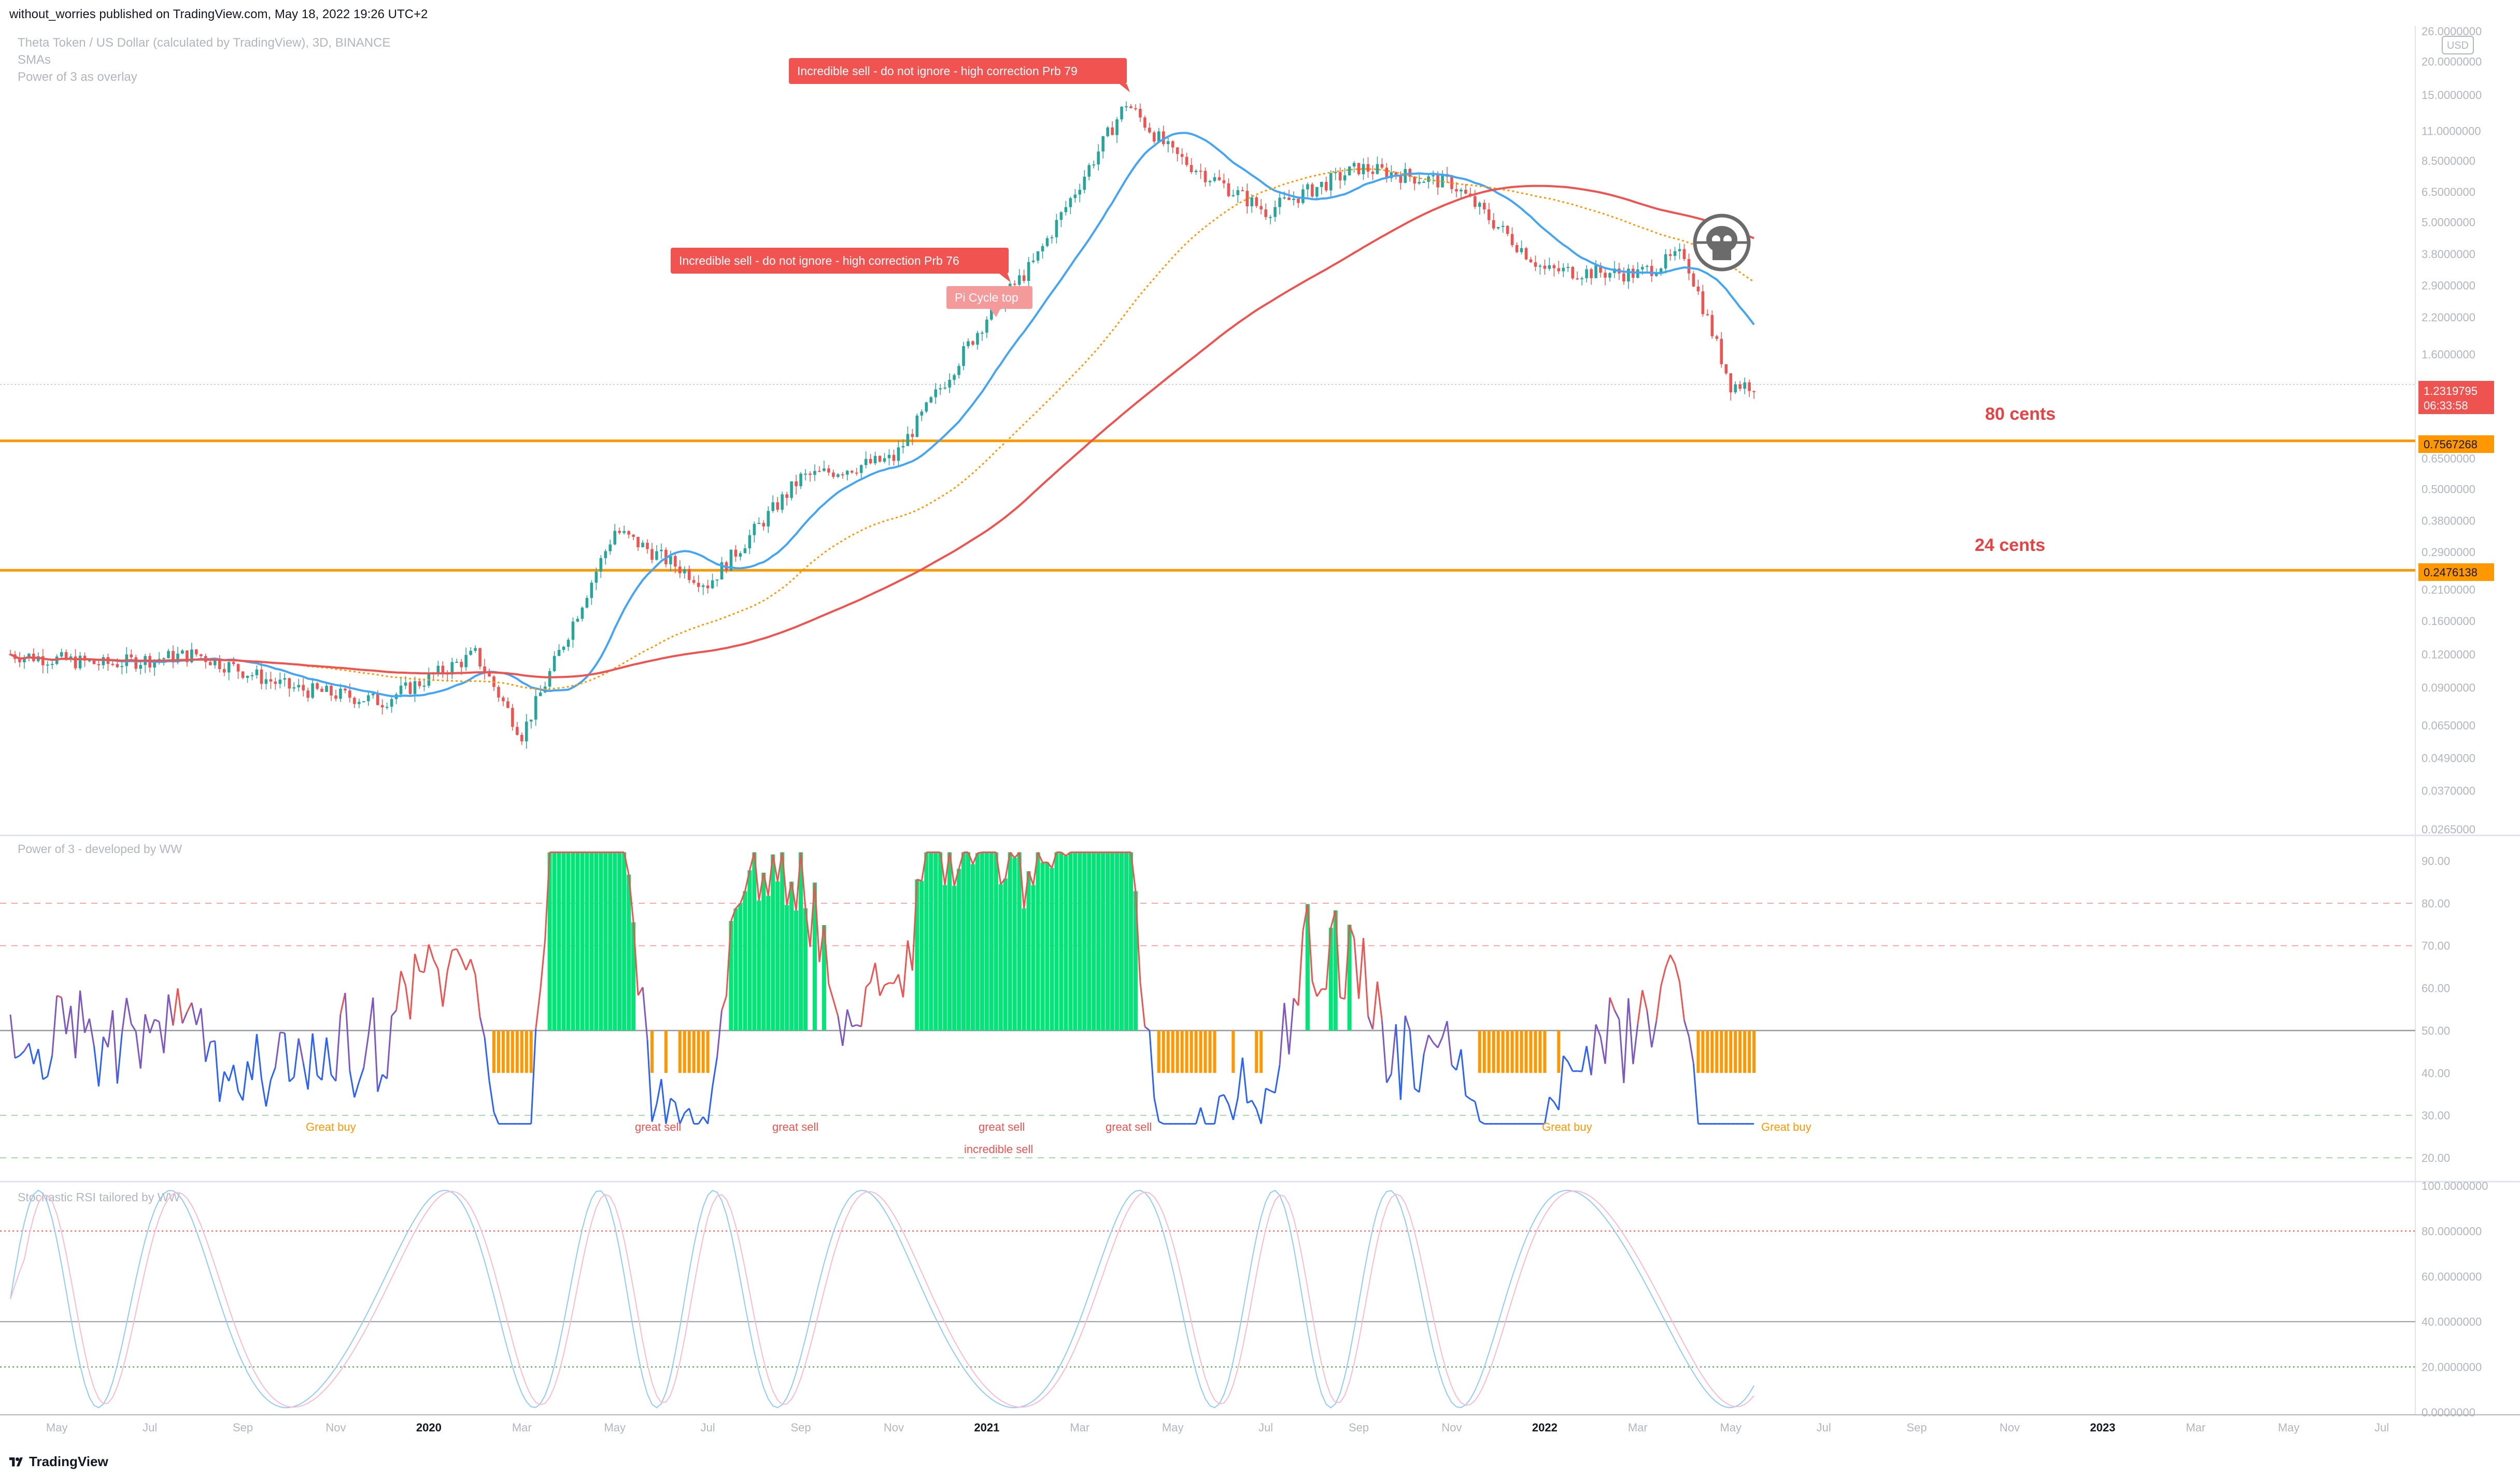 The image size is (2520, 1477). What do you see at coordinates (2458, 45) in the screenshot?
I see `usd-badge: USD` at bounding box center [2458, 45].